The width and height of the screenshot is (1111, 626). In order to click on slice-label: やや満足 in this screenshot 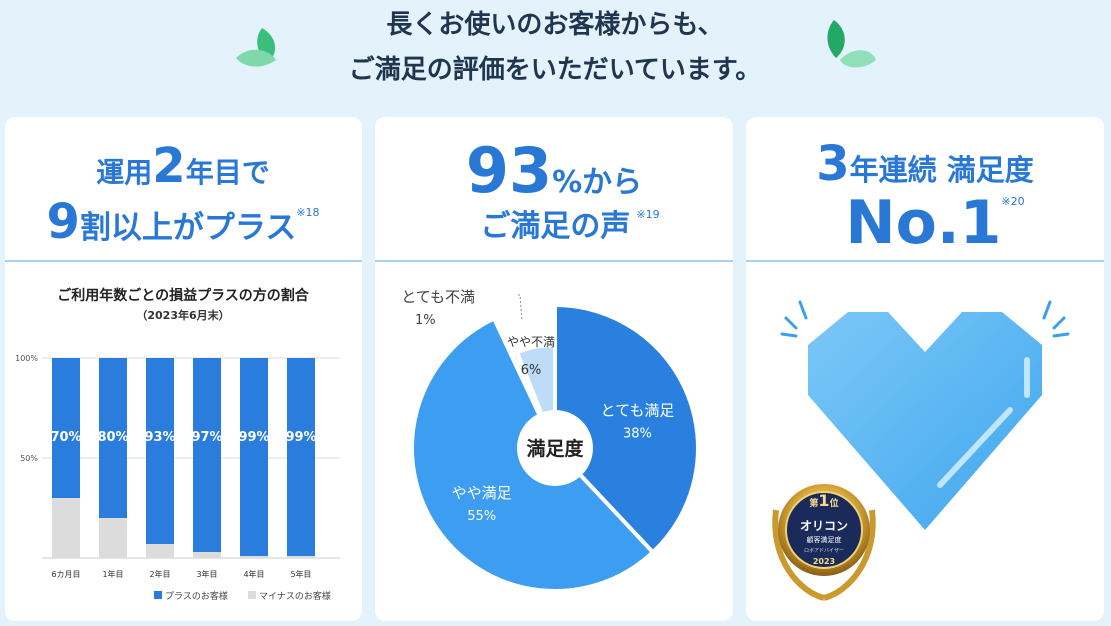, I will do `click(482, 493)`.